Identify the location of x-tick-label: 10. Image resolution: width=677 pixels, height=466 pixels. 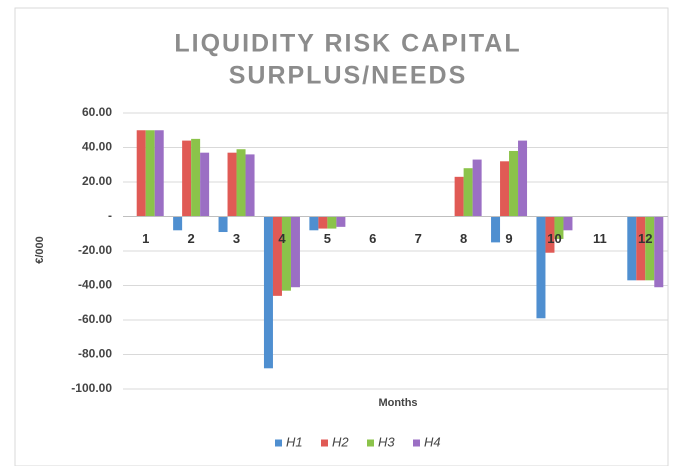
(554, 238).